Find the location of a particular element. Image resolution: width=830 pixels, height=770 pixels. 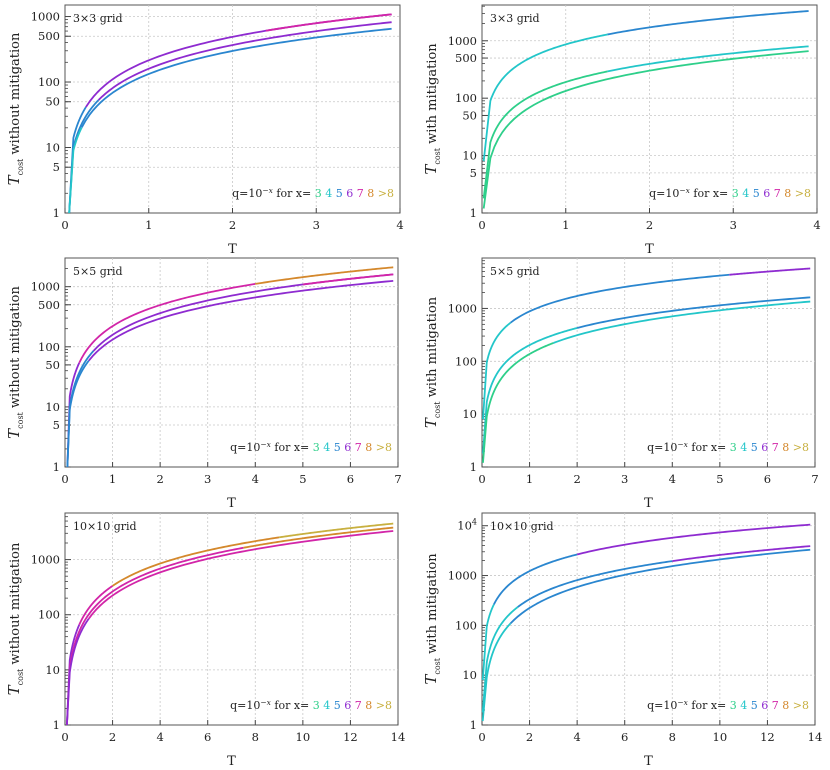

panel-title: 3×3 grid is located at coordinates (515, 18).